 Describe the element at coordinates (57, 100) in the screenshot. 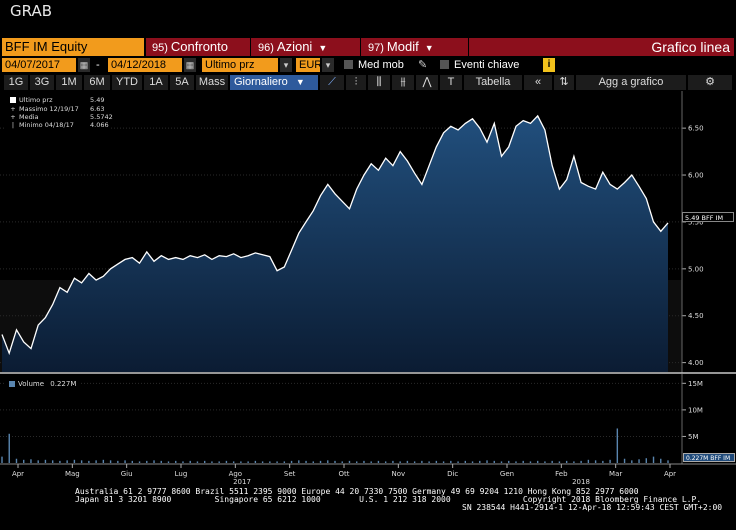

I see `legend-row-last: Ultimo prz 5.49` at that location.